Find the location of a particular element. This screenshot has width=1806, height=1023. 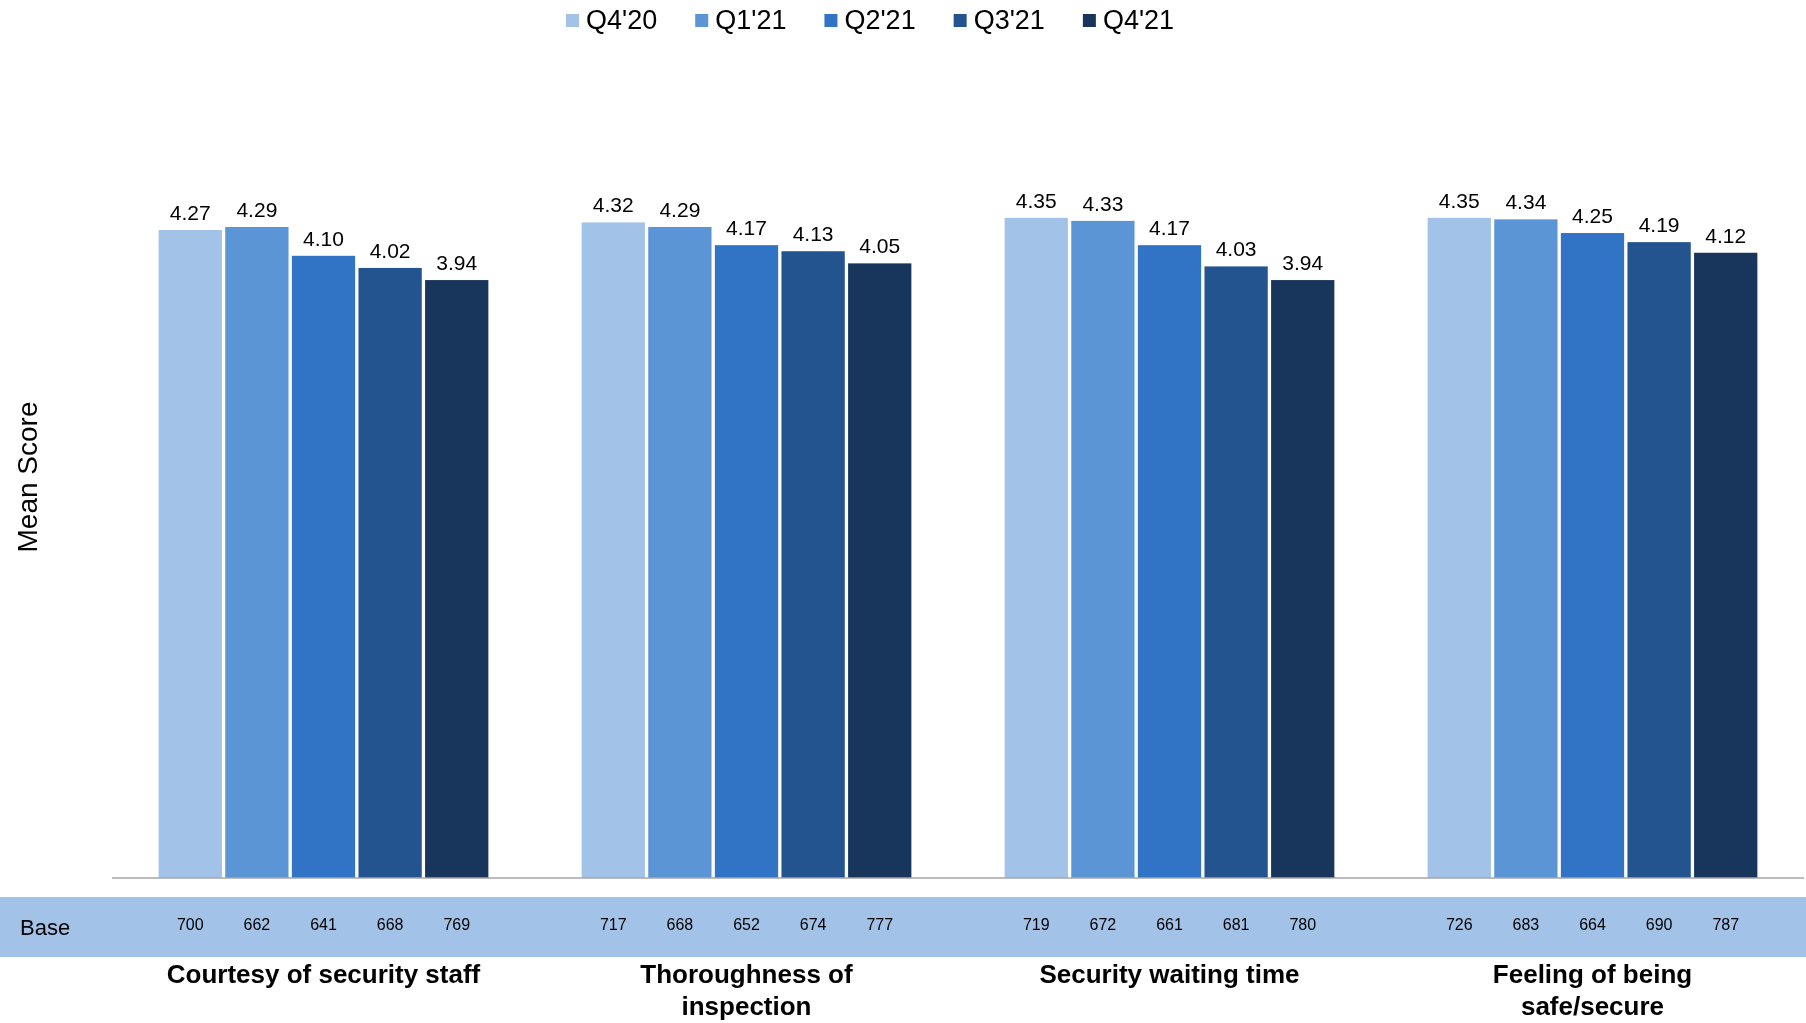

text: 683 is located at coordinates (1526, 924).